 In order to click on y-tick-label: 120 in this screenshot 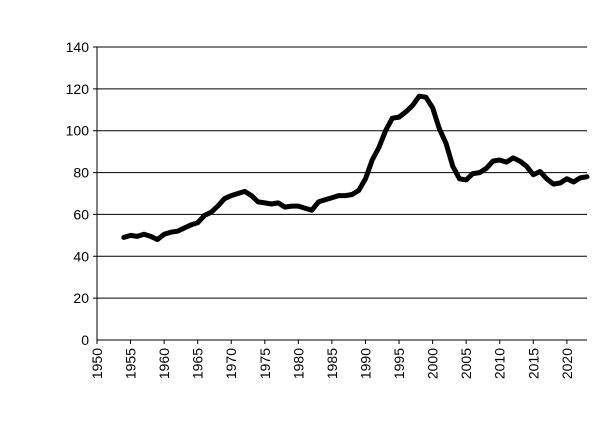, I will do `click(78, 89)`.